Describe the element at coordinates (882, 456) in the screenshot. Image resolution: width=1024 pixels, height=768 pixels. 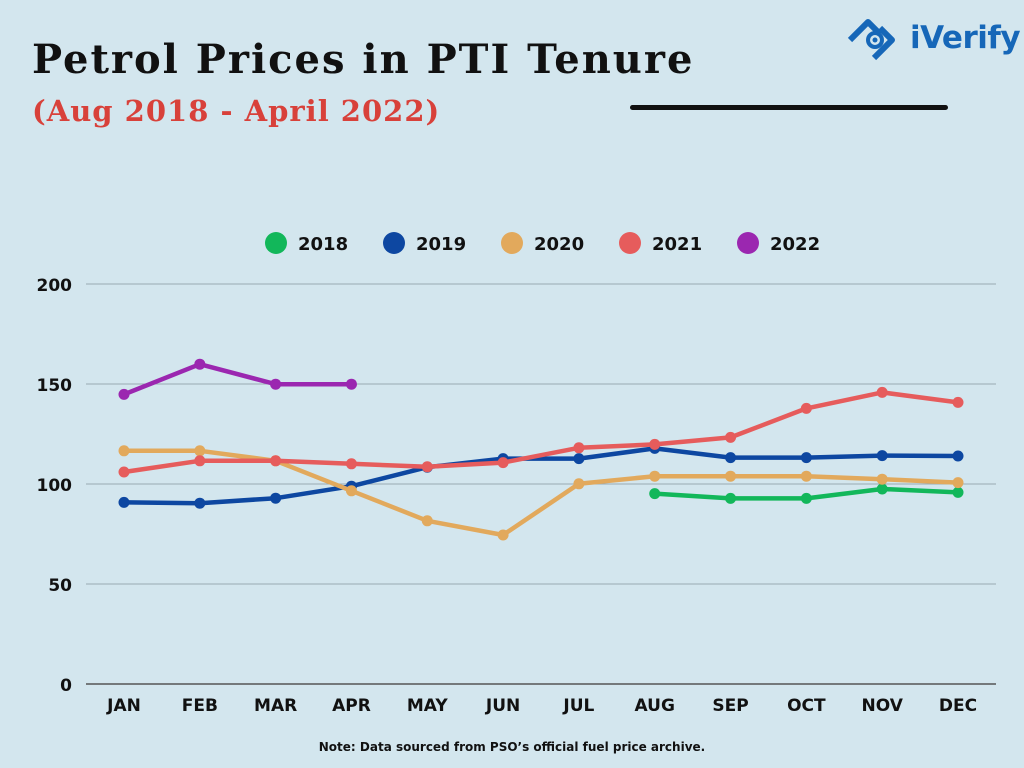
I see `data-point-2019-nov` at that location.